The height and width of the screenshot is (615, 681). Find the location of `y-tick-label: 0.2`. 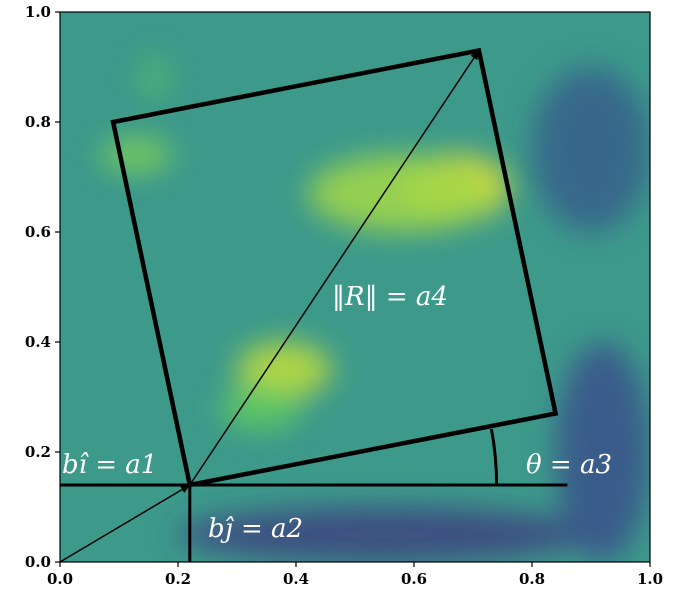

y-tick-label: 0.2 is located at coordinates (38, 452).